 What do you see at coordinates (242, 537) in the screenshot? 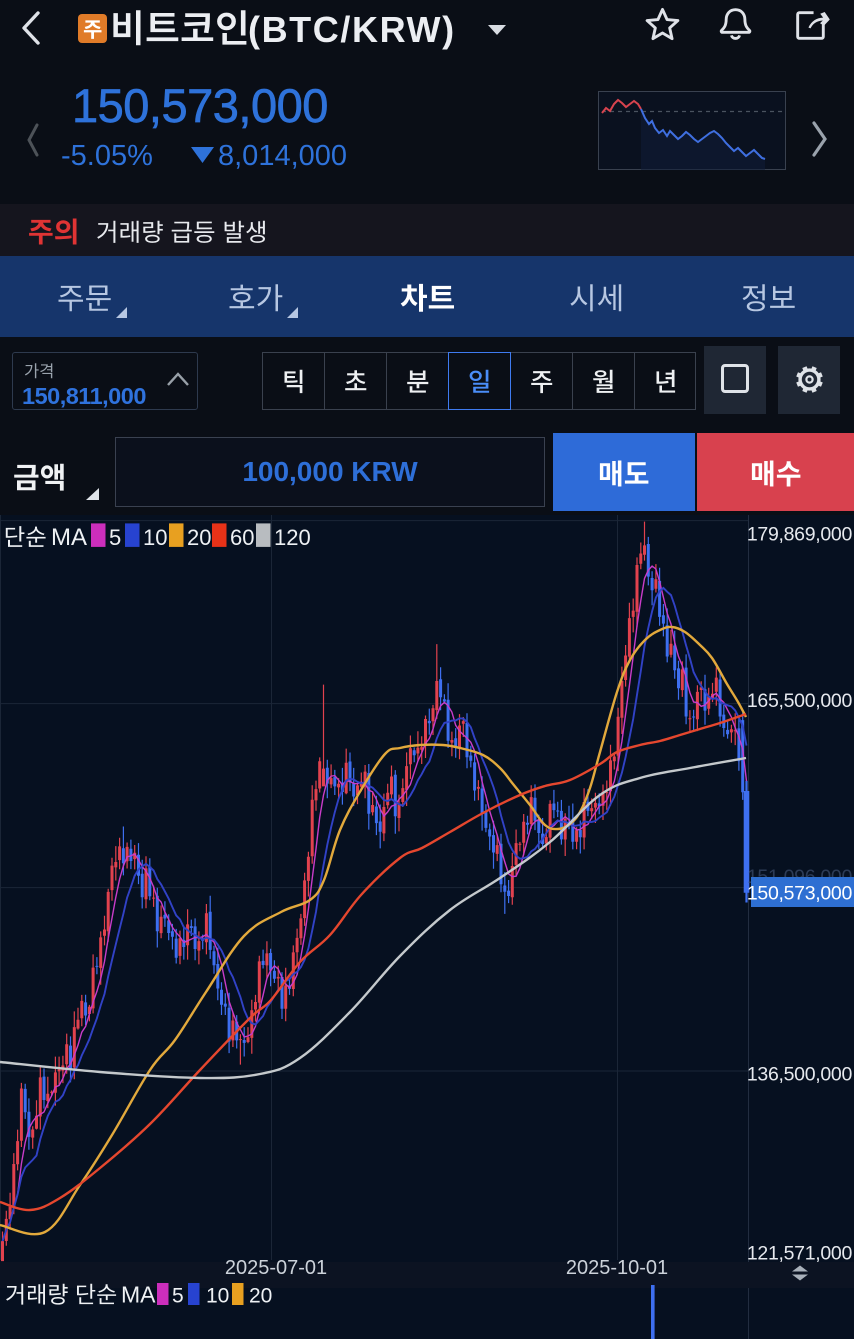
I see `svg-text: 60` at bounding box center [242, 537].